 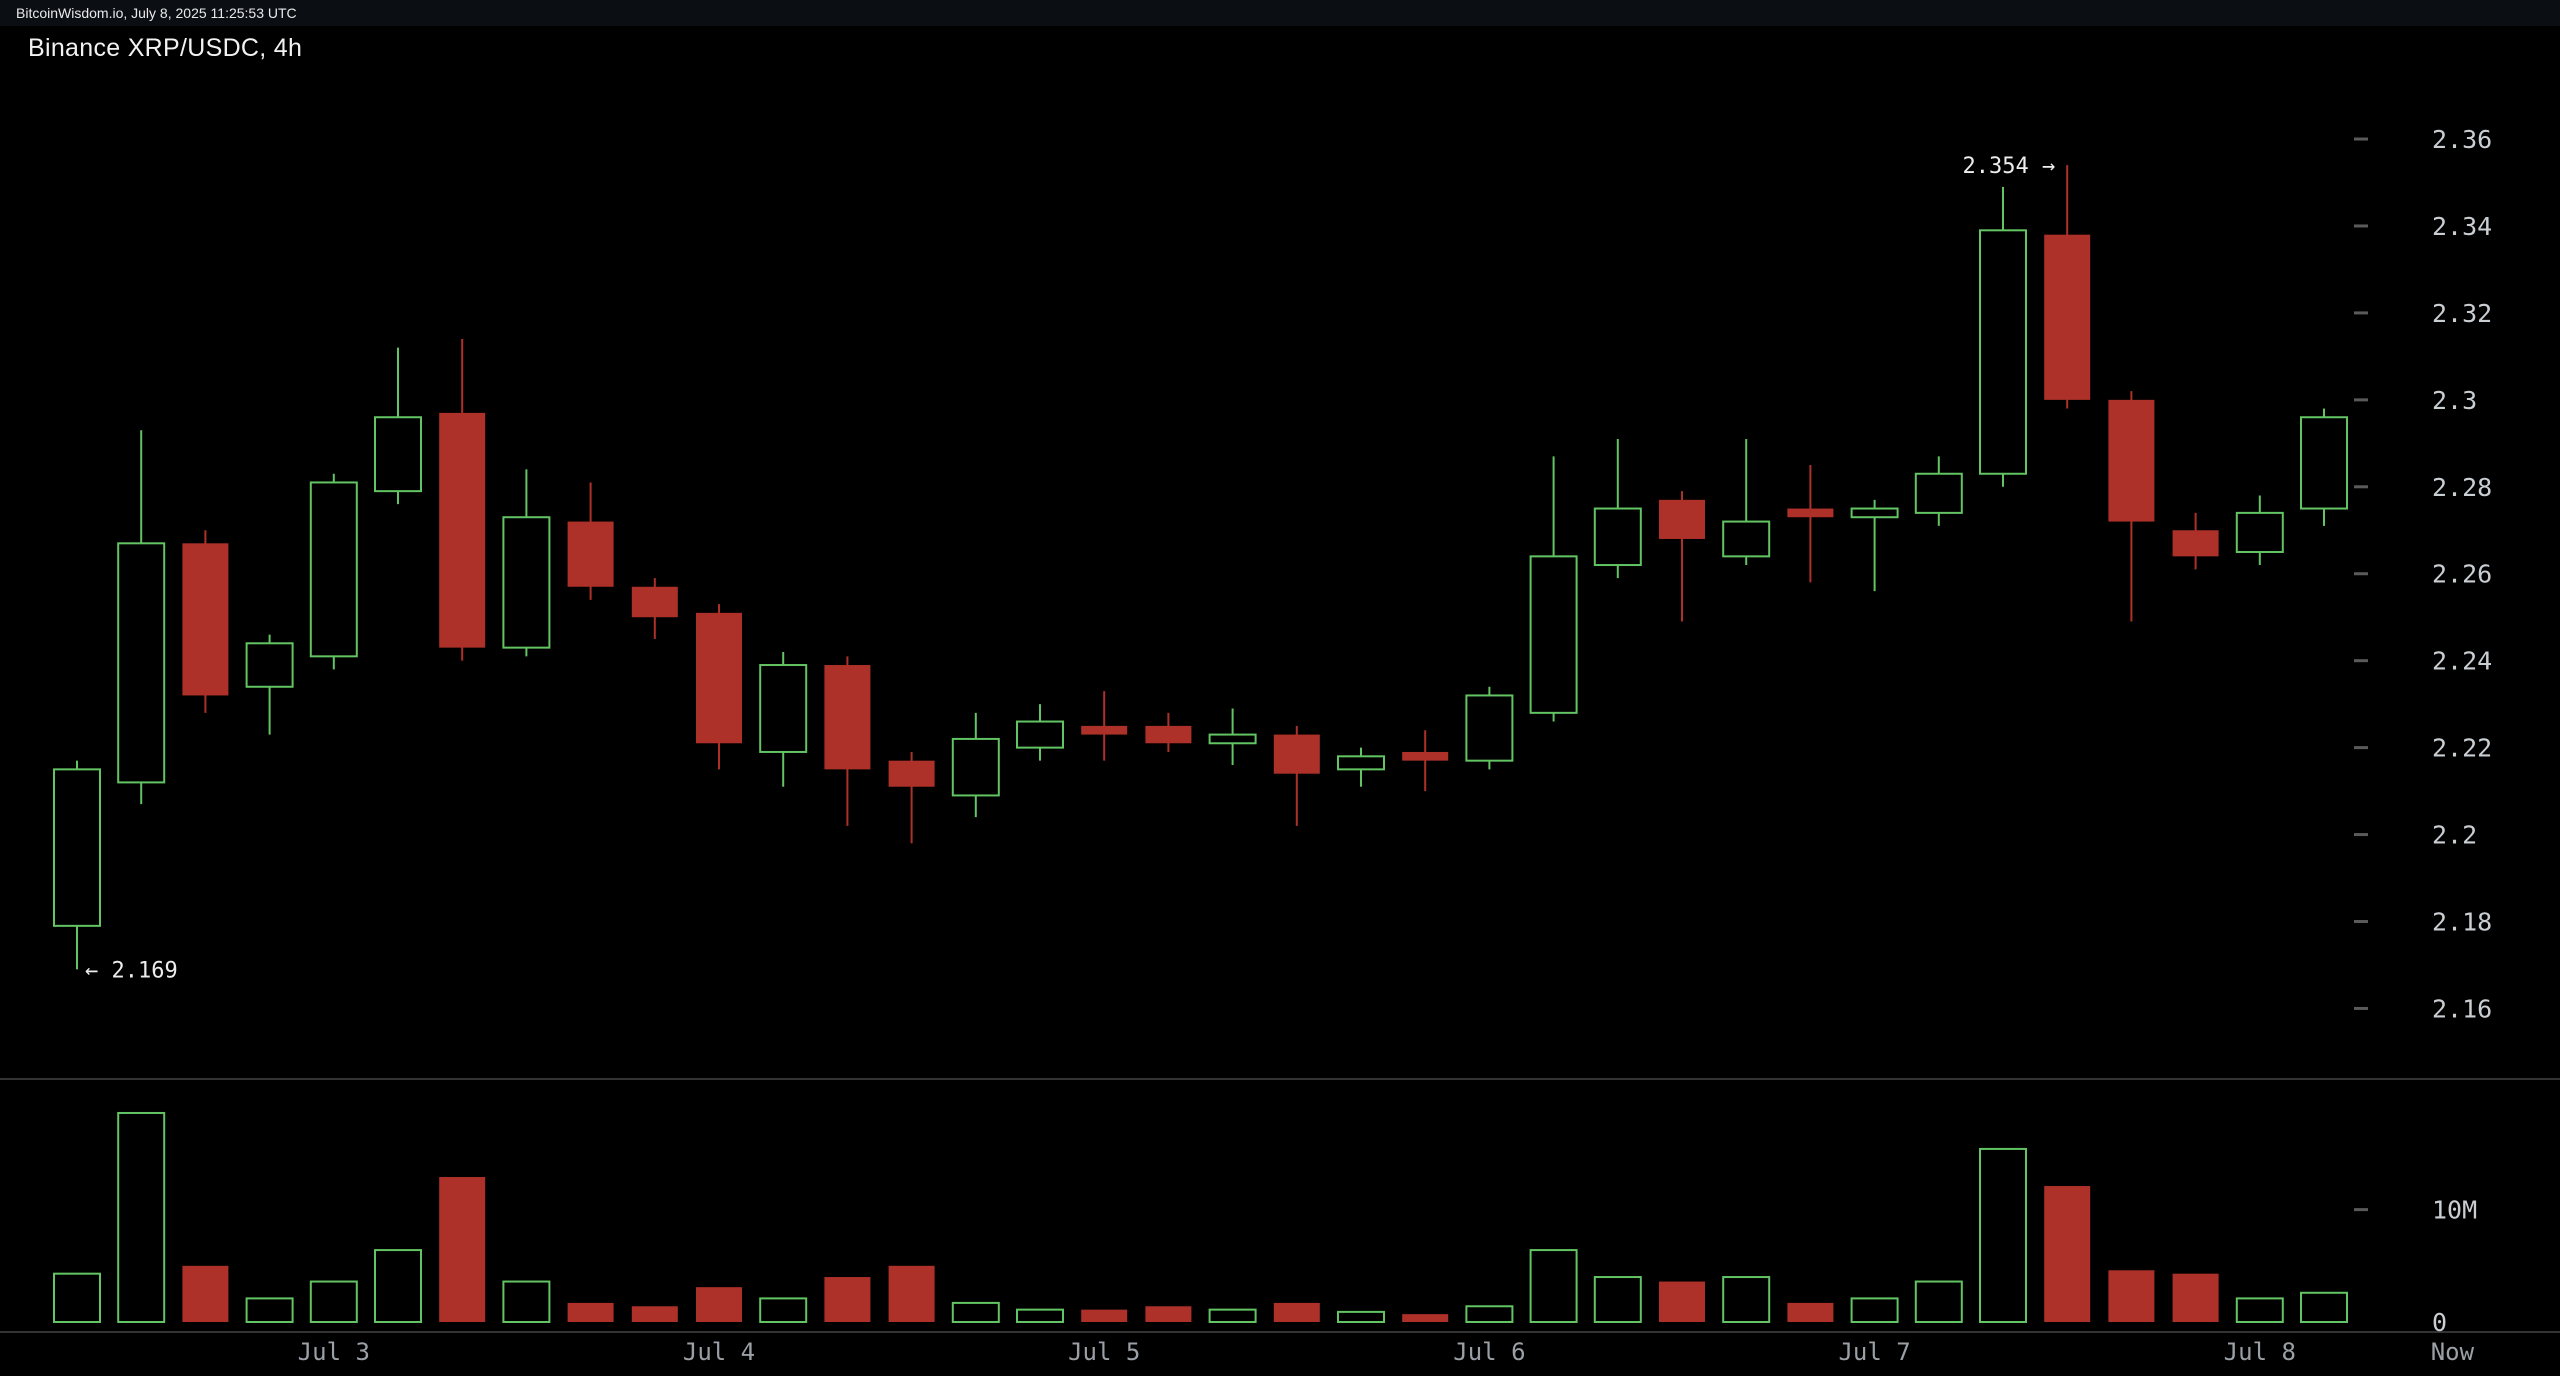 What do you see at coordinates (1200, 1217) in the screenshot?
I see `volume-bars` at bounding box center [1200, 1217].